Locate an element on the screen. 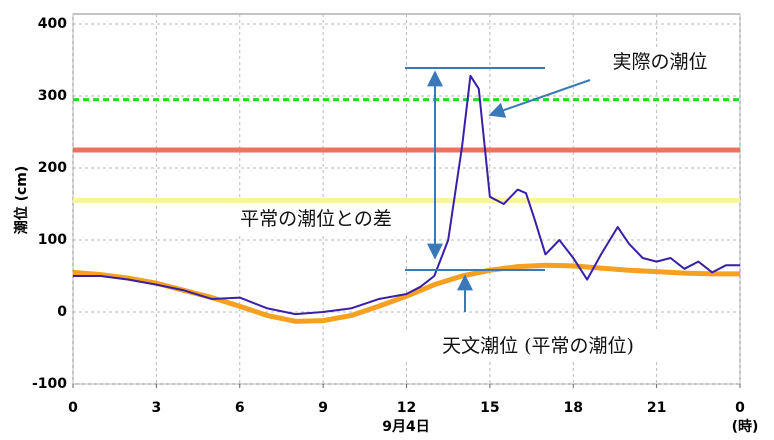 This screenshot has width=774, height=440. x-axis-label: 9月4日 is located at coordinates (405, 427).